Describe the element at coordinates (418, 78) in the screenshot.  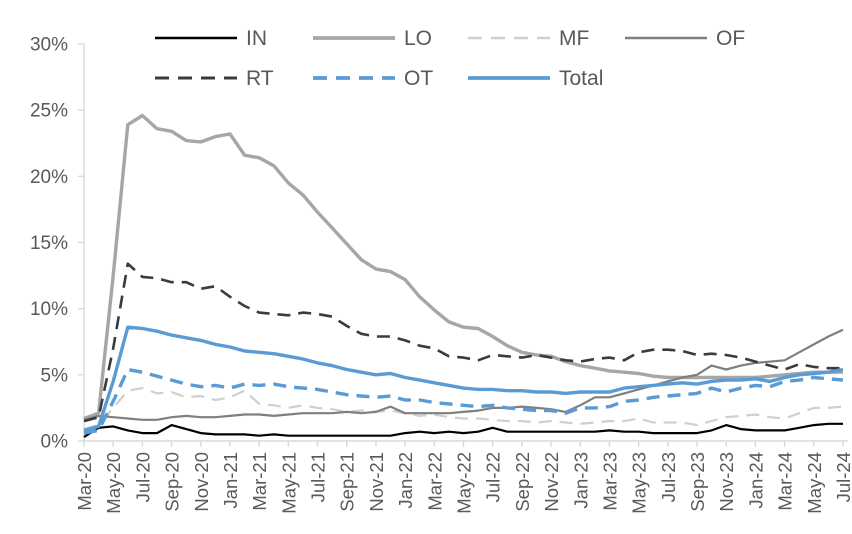
I see `legend-label-ot: OT` at that location.